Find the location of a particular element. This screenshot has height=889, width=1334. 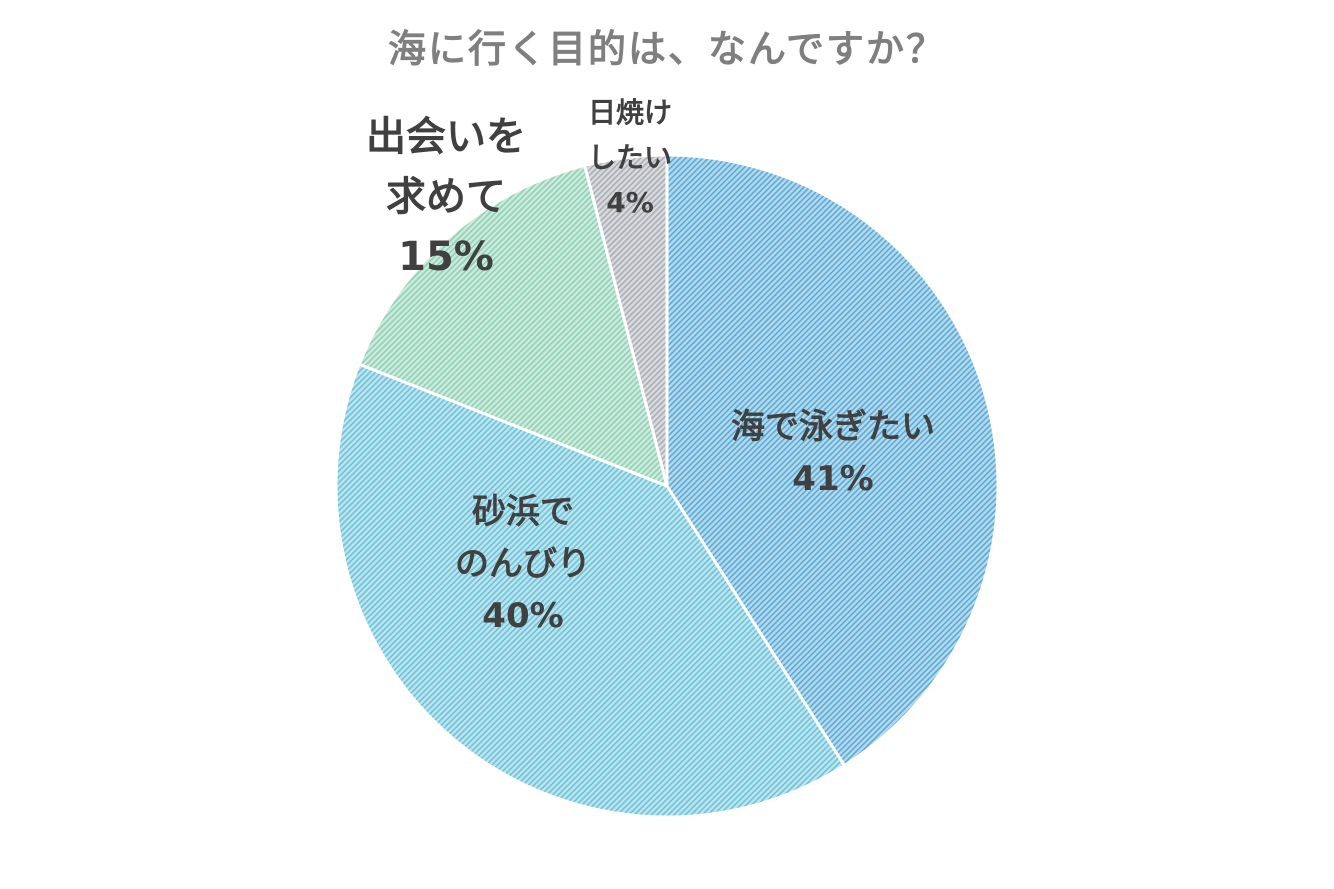

slice-category-label: 海で泳ぎたい is located at coordinates (833, 427).